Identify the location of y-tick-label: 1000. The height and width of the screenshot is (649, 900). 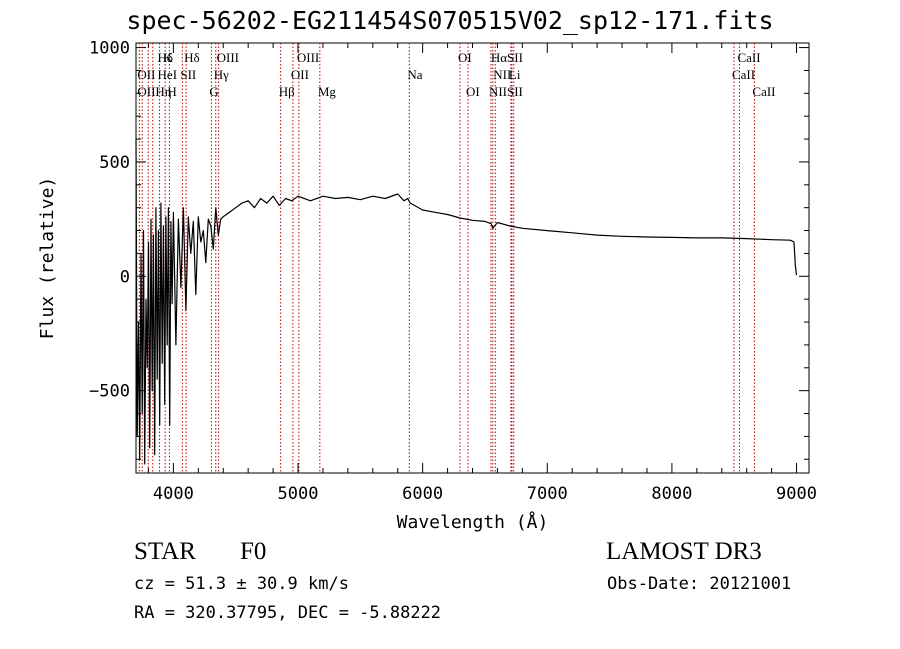
(109, 49).